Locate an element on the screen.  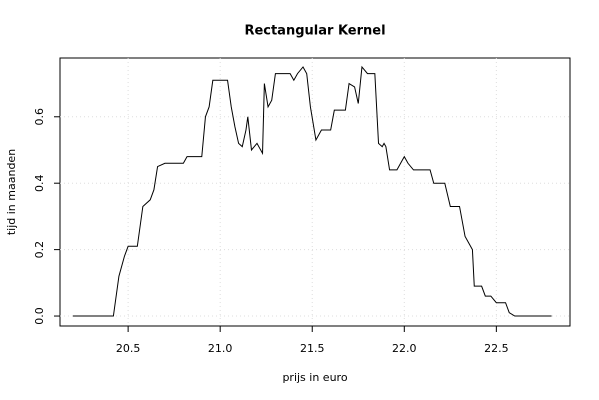
x-tick-label: 20.5 is located at coordinates (128, 348).